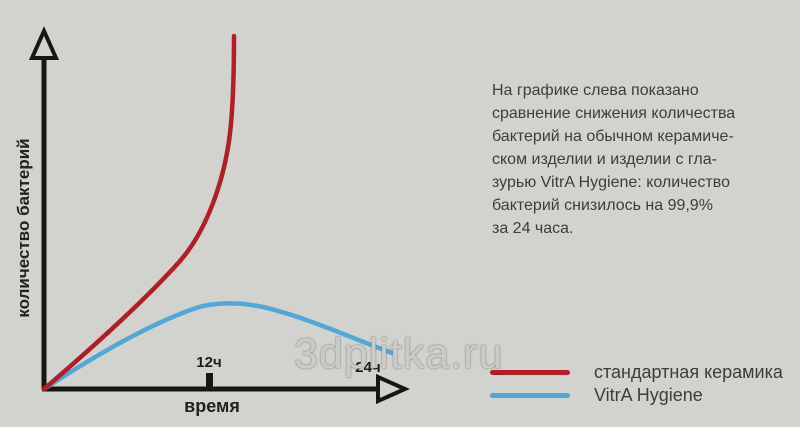 The image size is (800, 427). I want to click on series-vitra-hygiene-curve, so click(218, 346).